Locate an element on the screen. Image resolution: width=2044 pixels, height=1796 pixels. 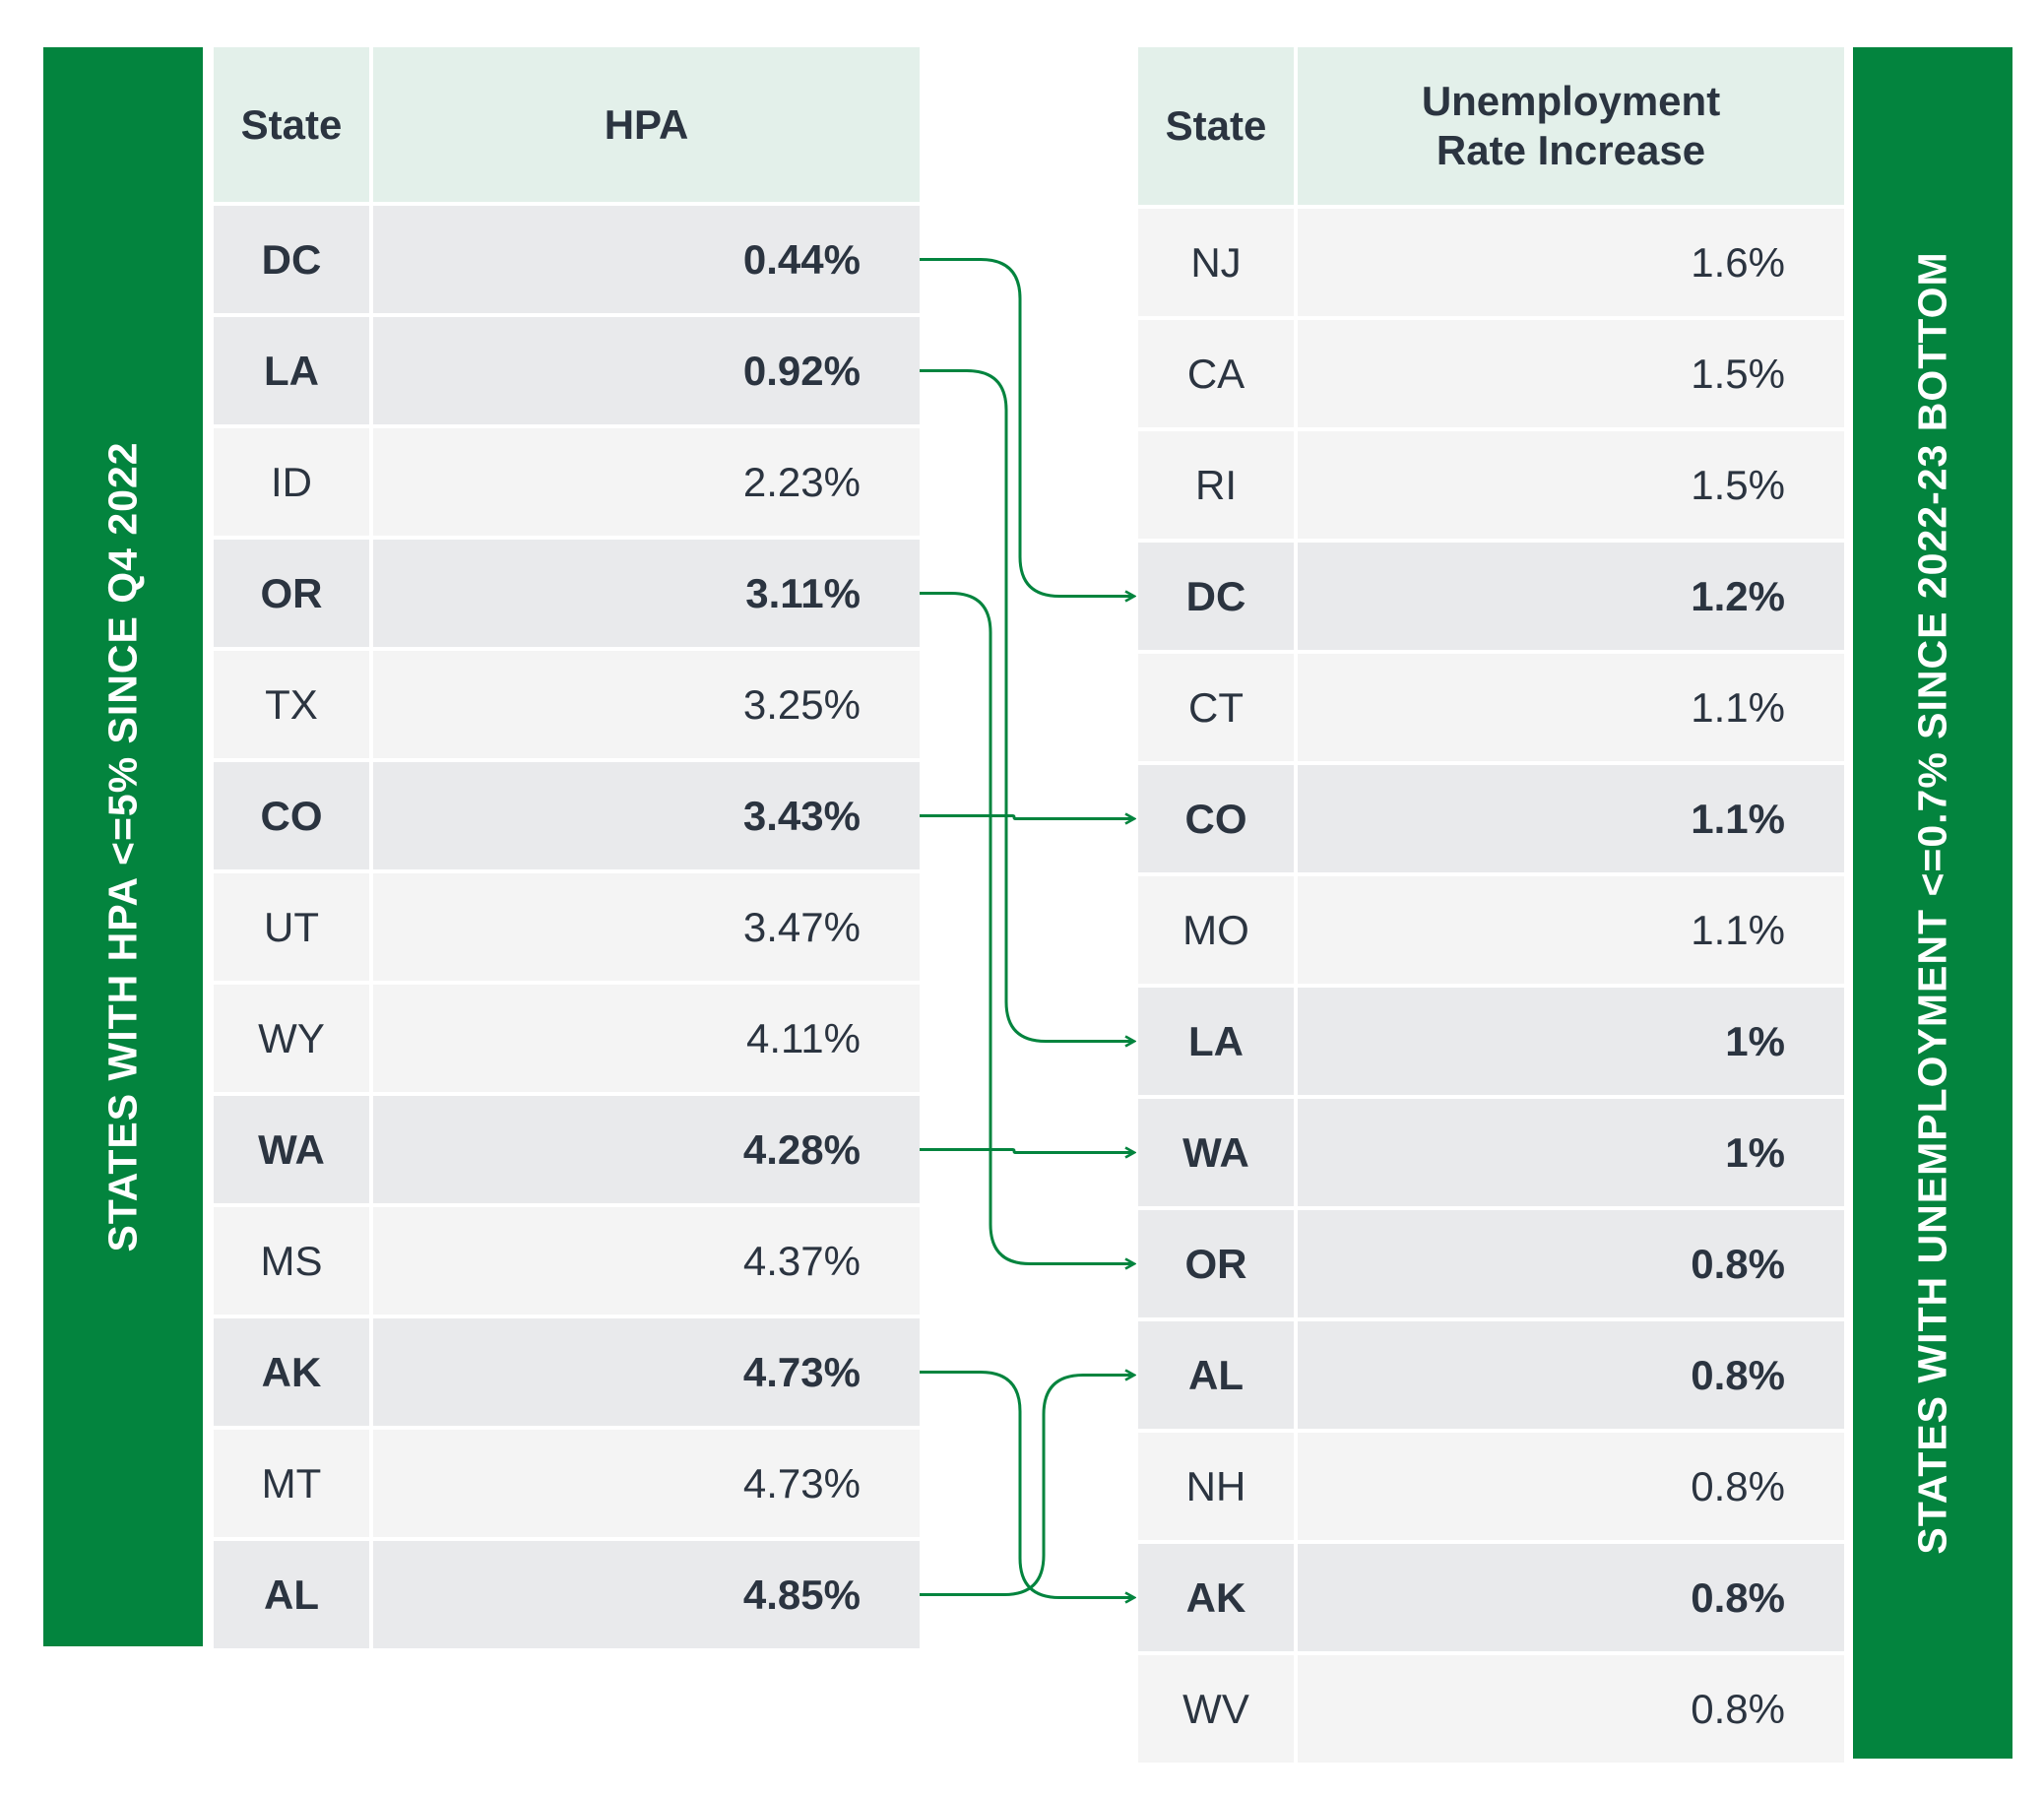
unemp-row-co-value: 1.1% is located at coordinates (1571, 818).